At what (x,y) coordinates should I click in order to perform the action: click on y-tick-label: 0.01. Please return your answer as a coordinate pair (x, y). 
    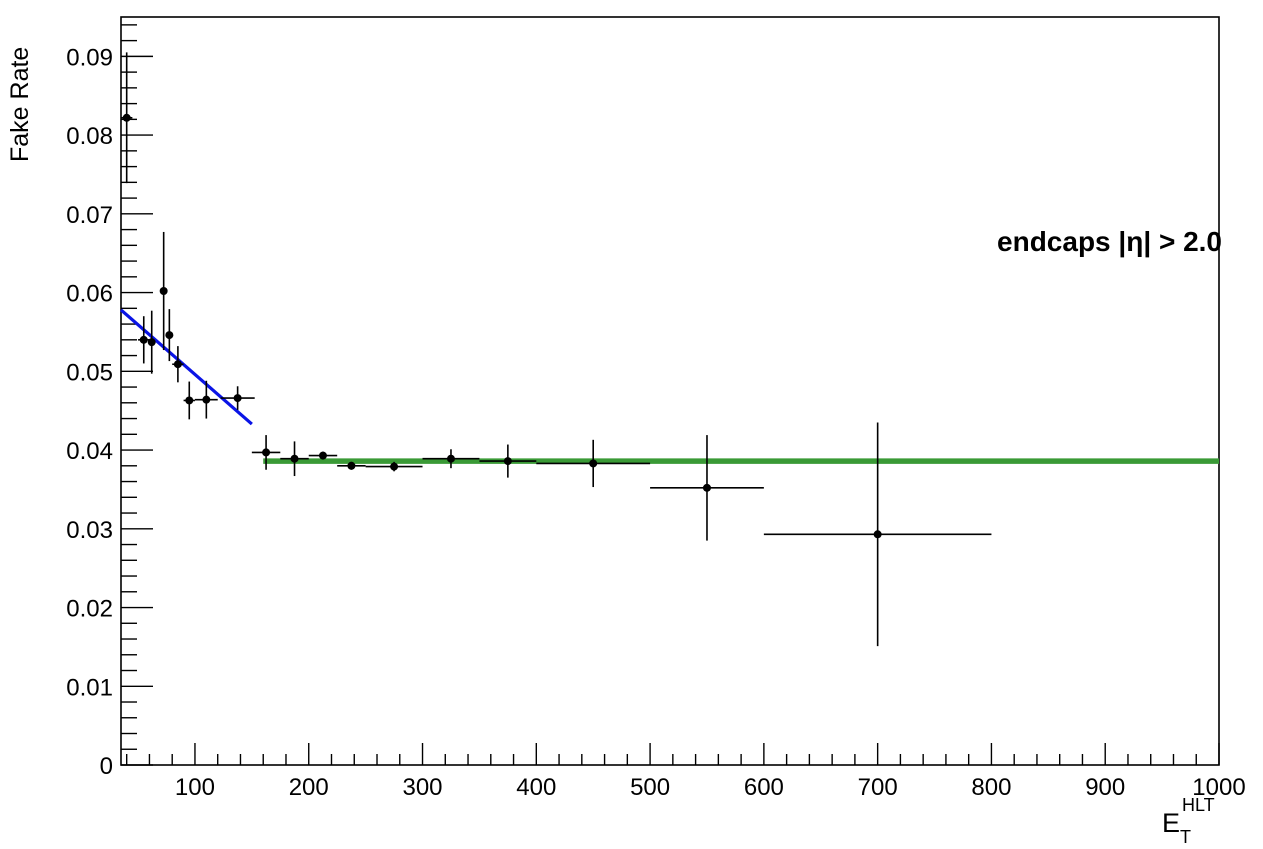
    Looking at the image, I should click on (89, 687).